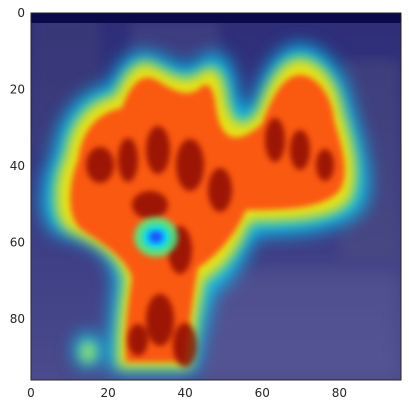 The width and height of the screenshot is (409, 409). I want to click on x-tick-label: 40, so click(185, 393).